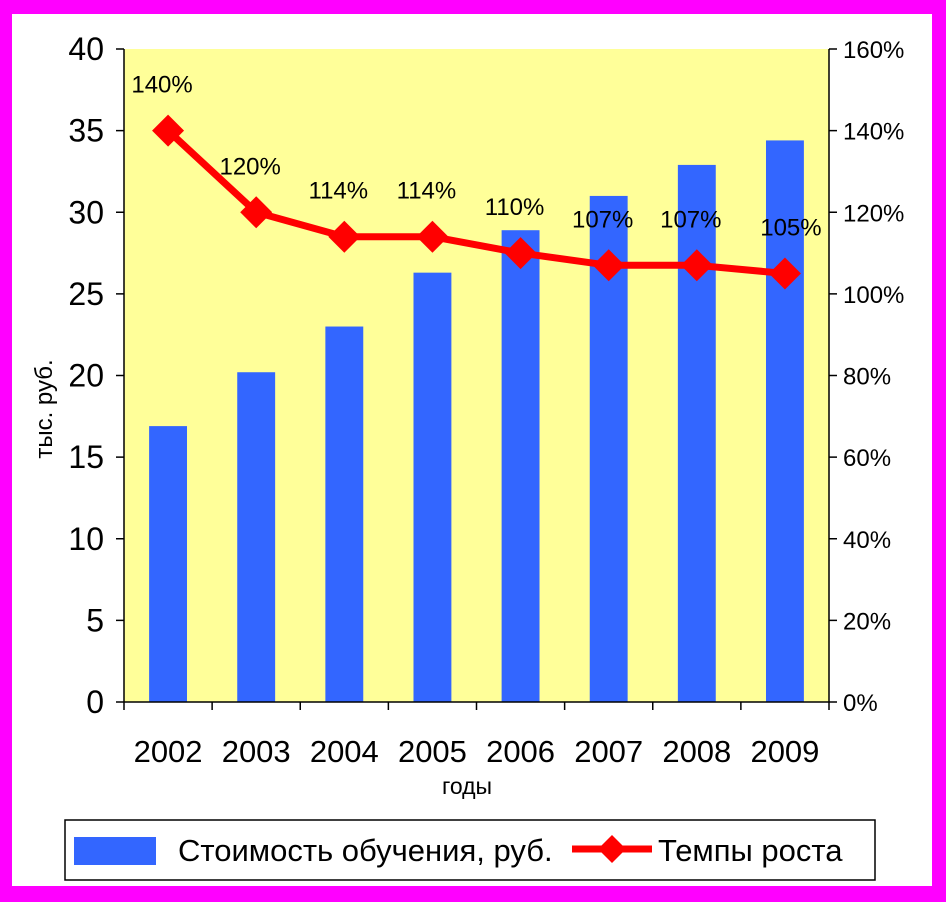 This screenshot has width=946, height=902. Describe the element at coordinates (608, 751) in the screenshot. I see `x-tick-label: 2007` at that location.